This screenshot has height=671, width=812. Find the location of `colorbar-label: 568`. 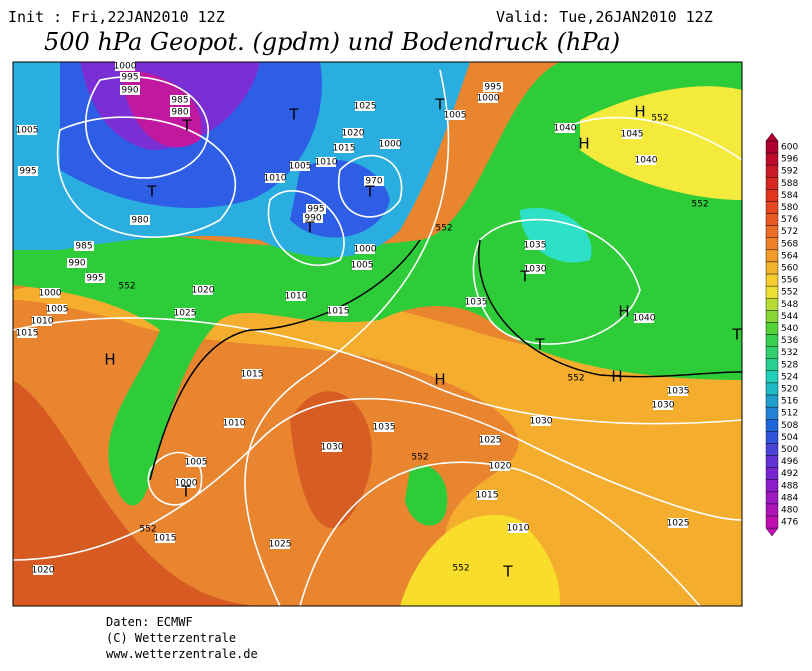

colorbar-label: 568 is located at coordinates (789, 244).